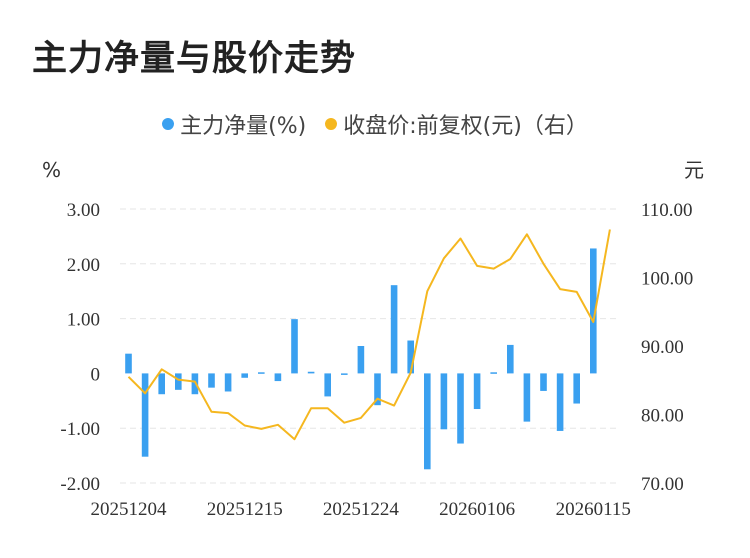  I want to click on left-axis-unit: %, so click(51, 170).